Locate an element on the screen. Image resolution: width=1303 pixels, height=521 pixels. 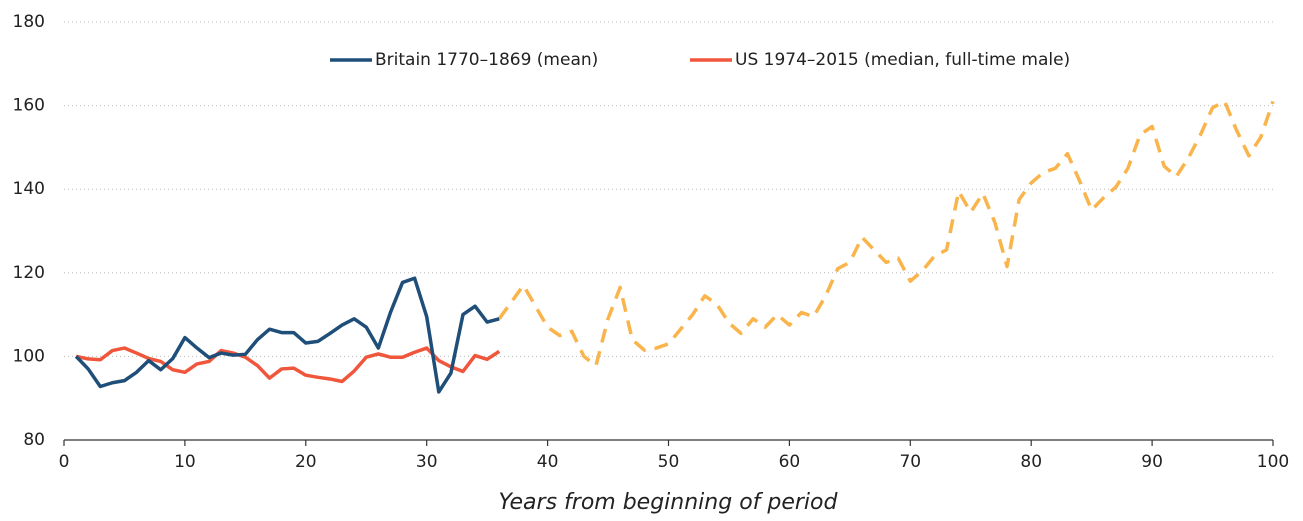
x-tick-label: 30 is located at coordinates (427, 462).